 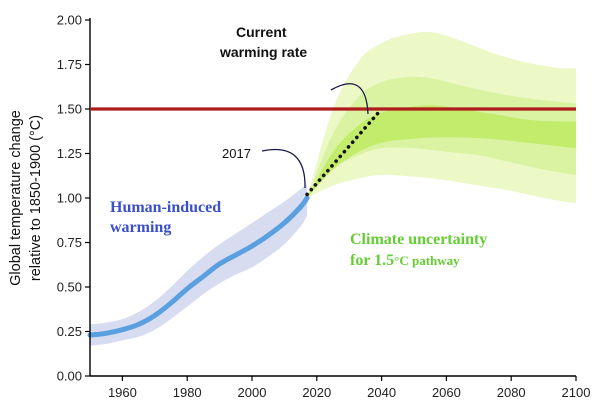 I want to click on band-inner, so click(x=441, y=151).